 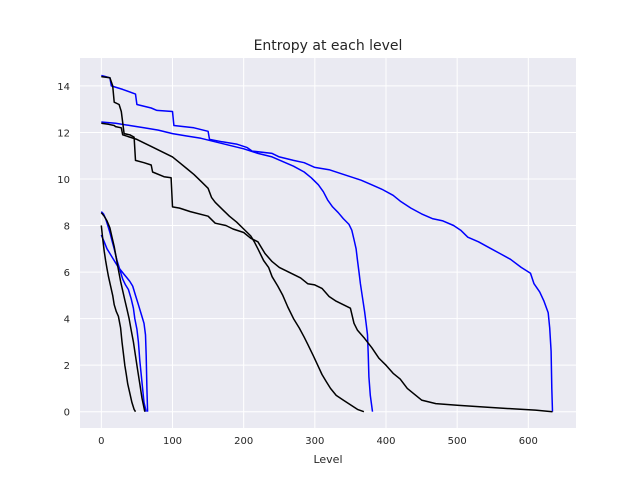 What do you see at coordinates (328, 46) in the screenshot?
I see `chart-title: Entropy at each level` at bounding box center [328, 46].